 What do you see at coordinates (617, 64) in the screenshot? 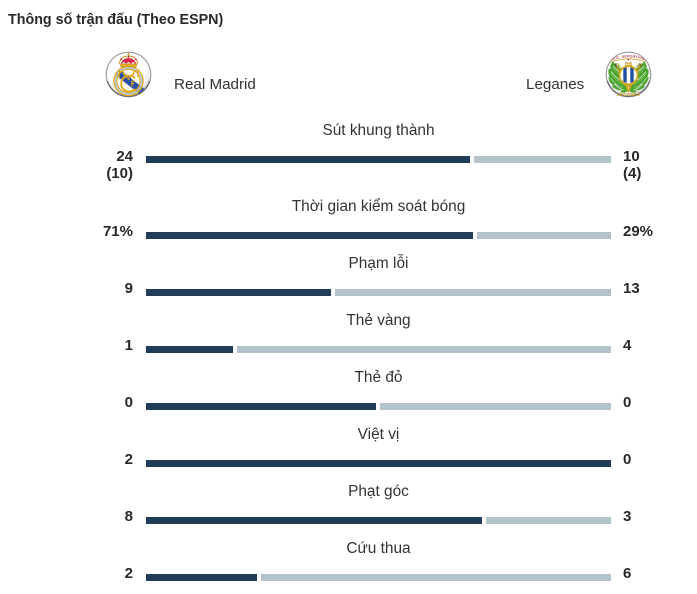
I see `svg-text: S.` at bounding box center [617, 64].